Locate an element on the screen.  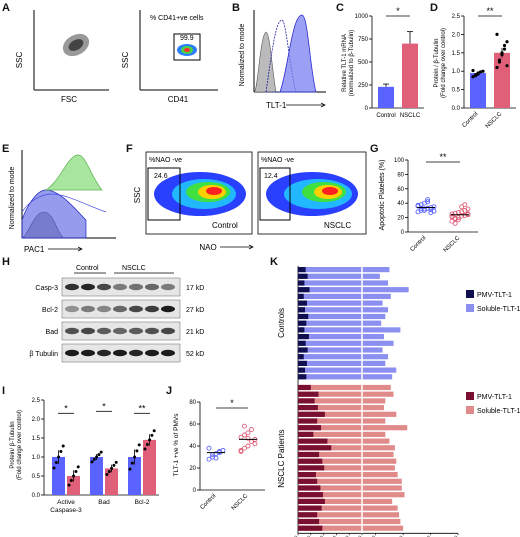
panel-k-x-tick-label: 1000 is located at coordinates (357, 535).